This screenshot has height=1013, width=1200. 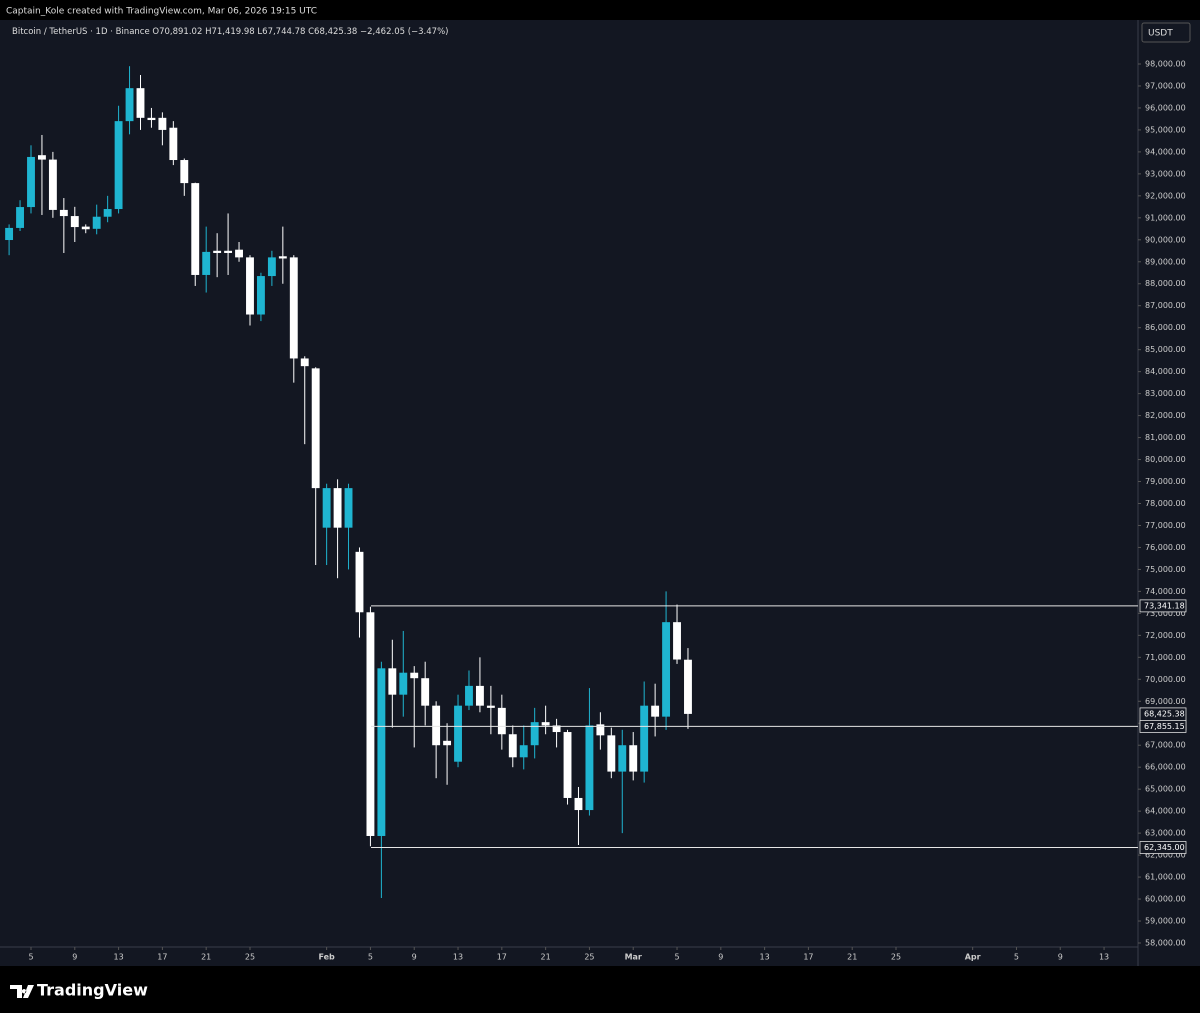 I want to click on y-tick-label: 83,000.00, so click(x=1165, y=393).